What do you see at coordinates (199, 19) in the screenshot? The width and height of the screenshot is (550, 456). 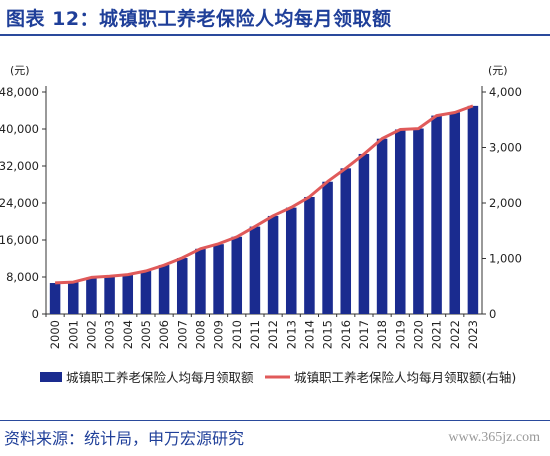 I see `chart-title: 图表 12：城镇职工养老保险人均每月领取额` at bounding box center [199, 19].